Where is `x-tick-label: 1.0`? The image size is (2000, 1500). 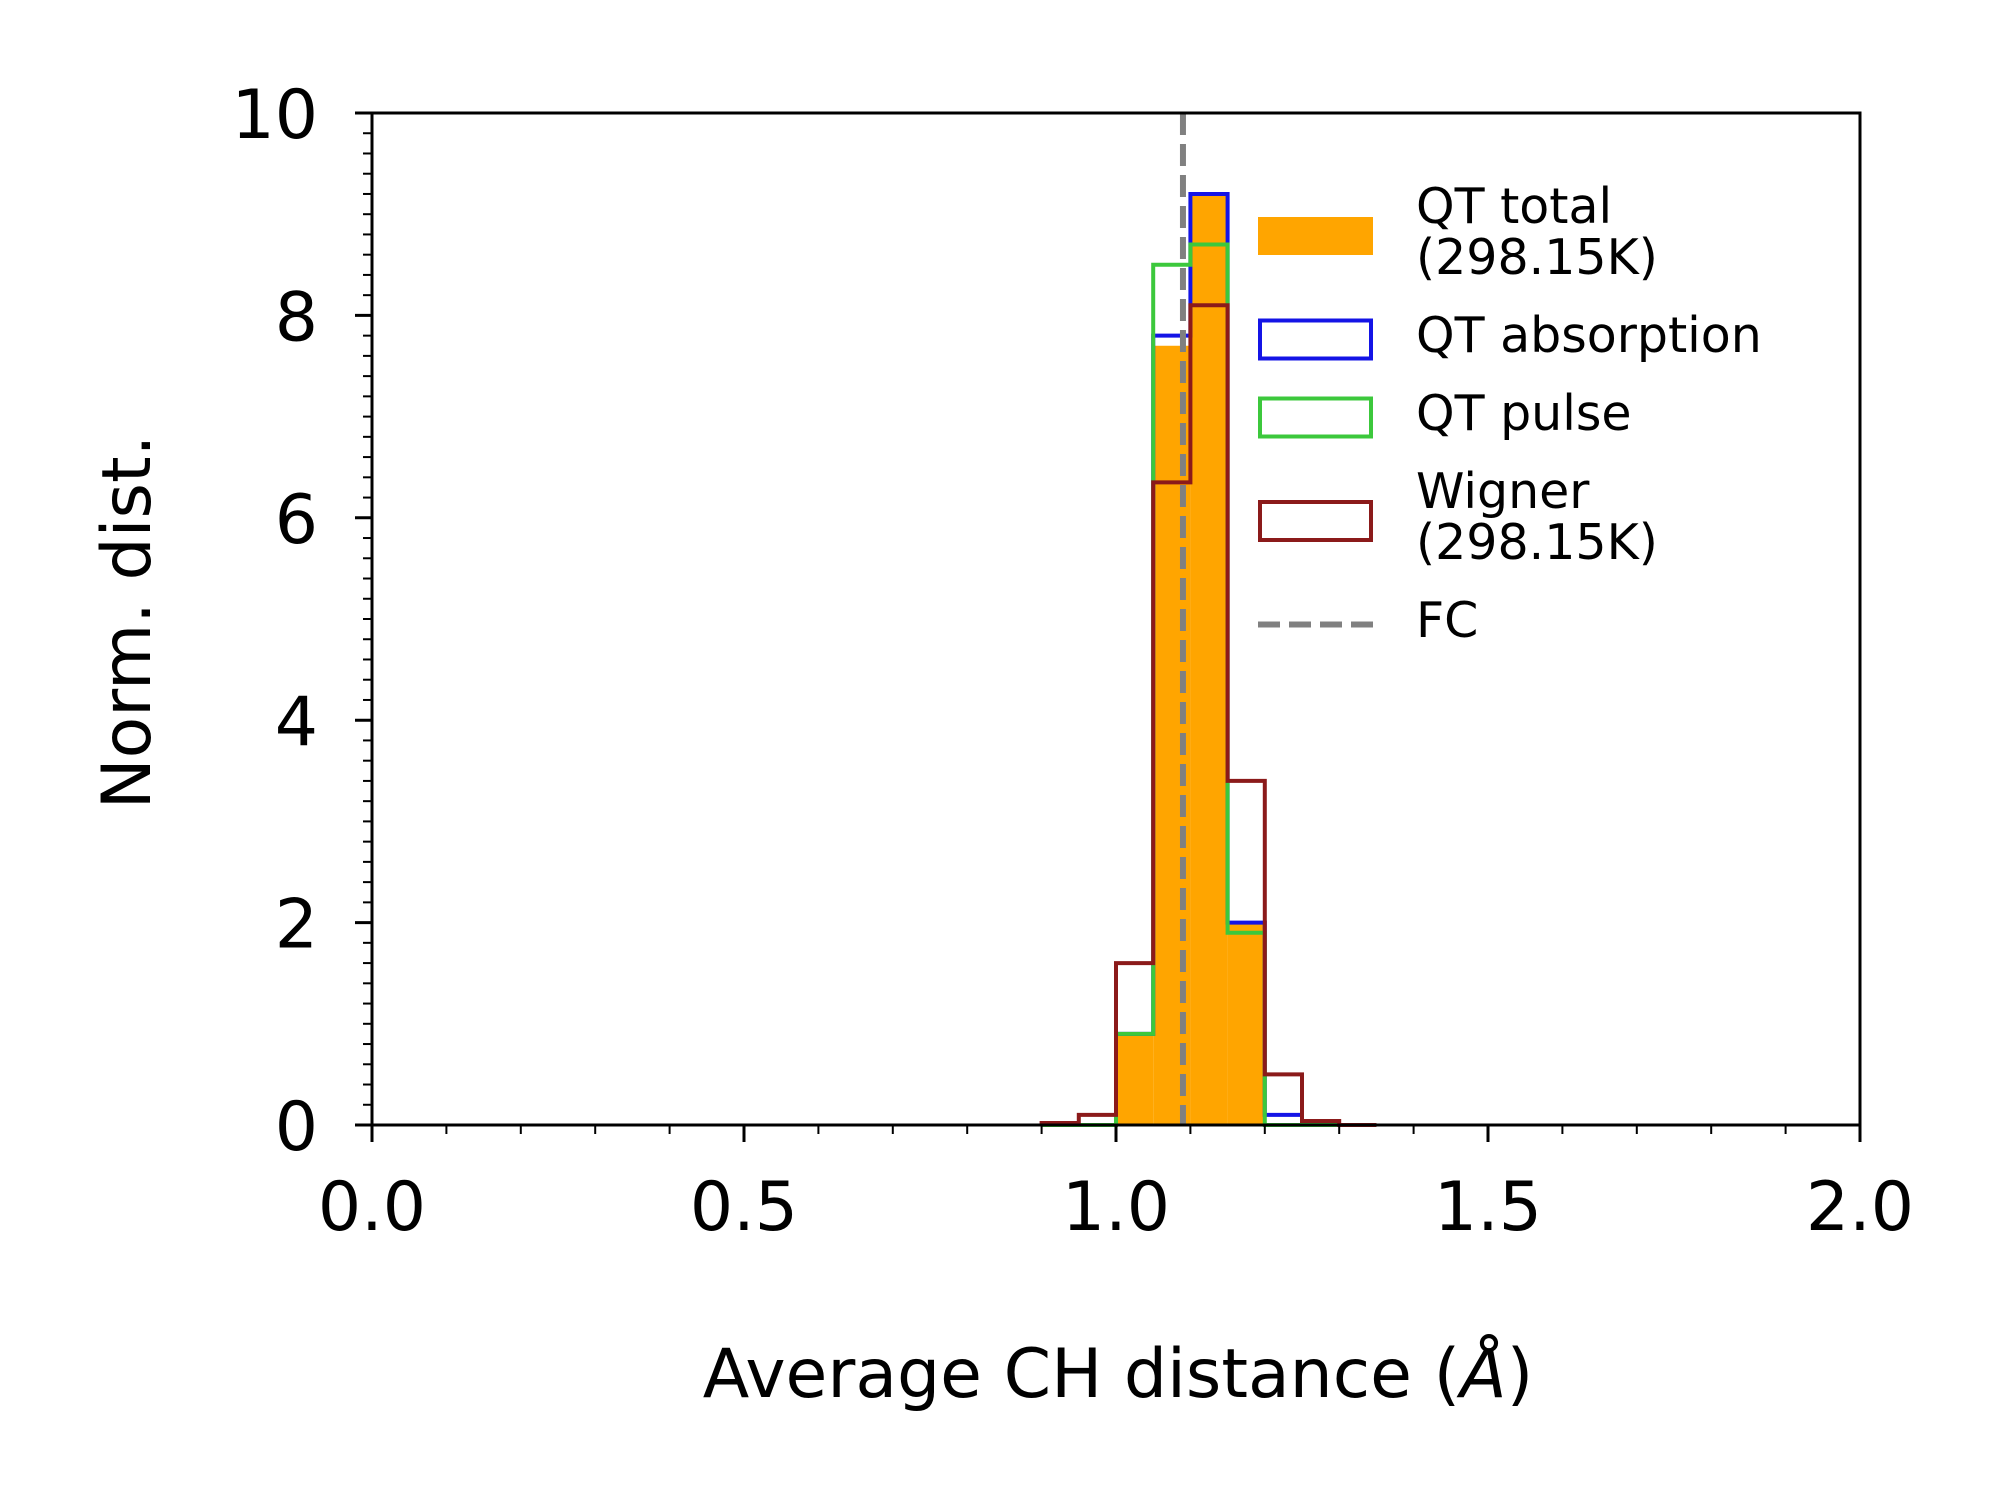
x-tick-label: 1.0 is located at coordinates (1116, 1207).